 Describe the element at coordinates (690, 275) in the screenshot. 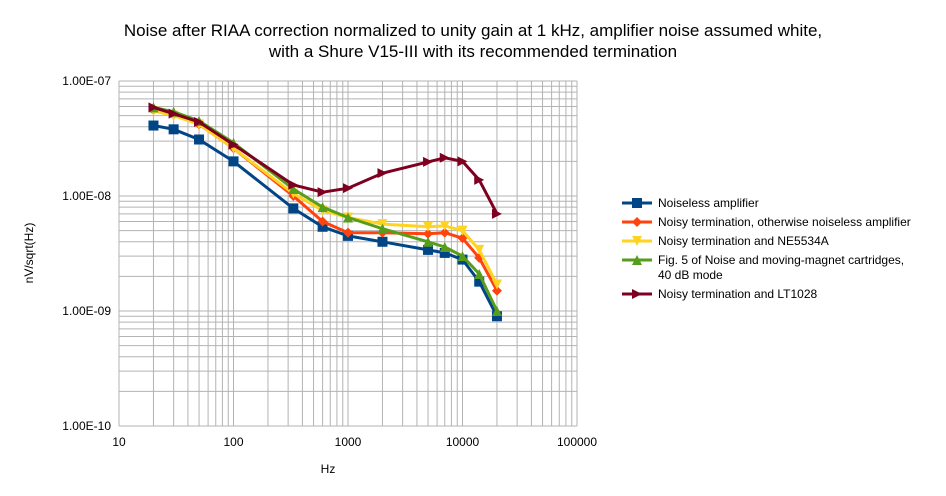

I see `legend-label-line-2: 40 dB mode` at that location.